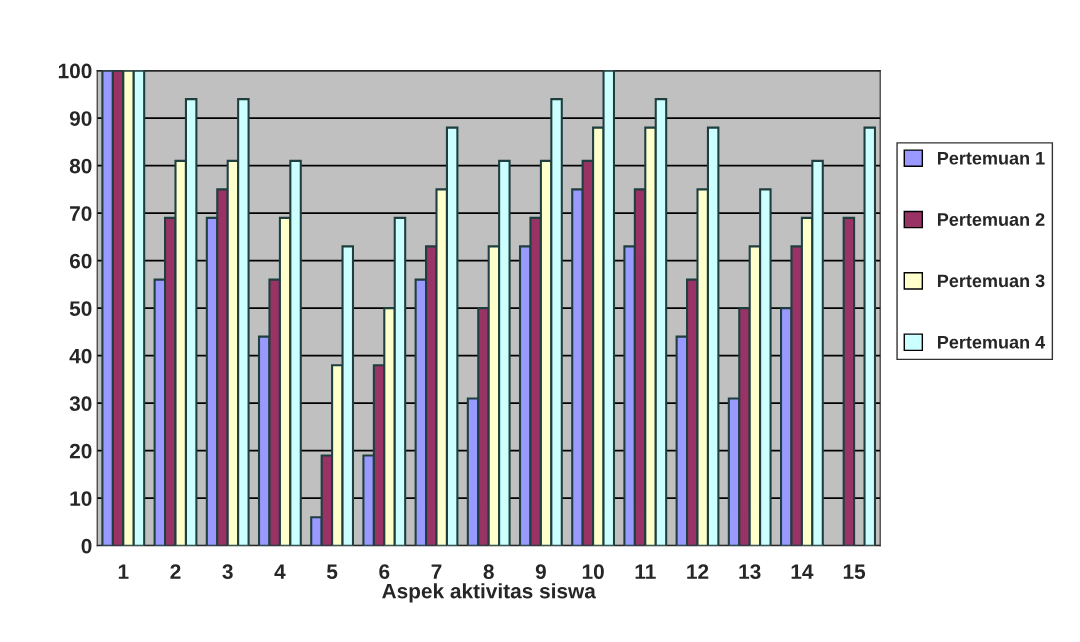 This screenshot has width=1080, height=642. Describe the element at coordinates (80, 118) in the screenshot. I see `y-tick-label: 90` at that location.